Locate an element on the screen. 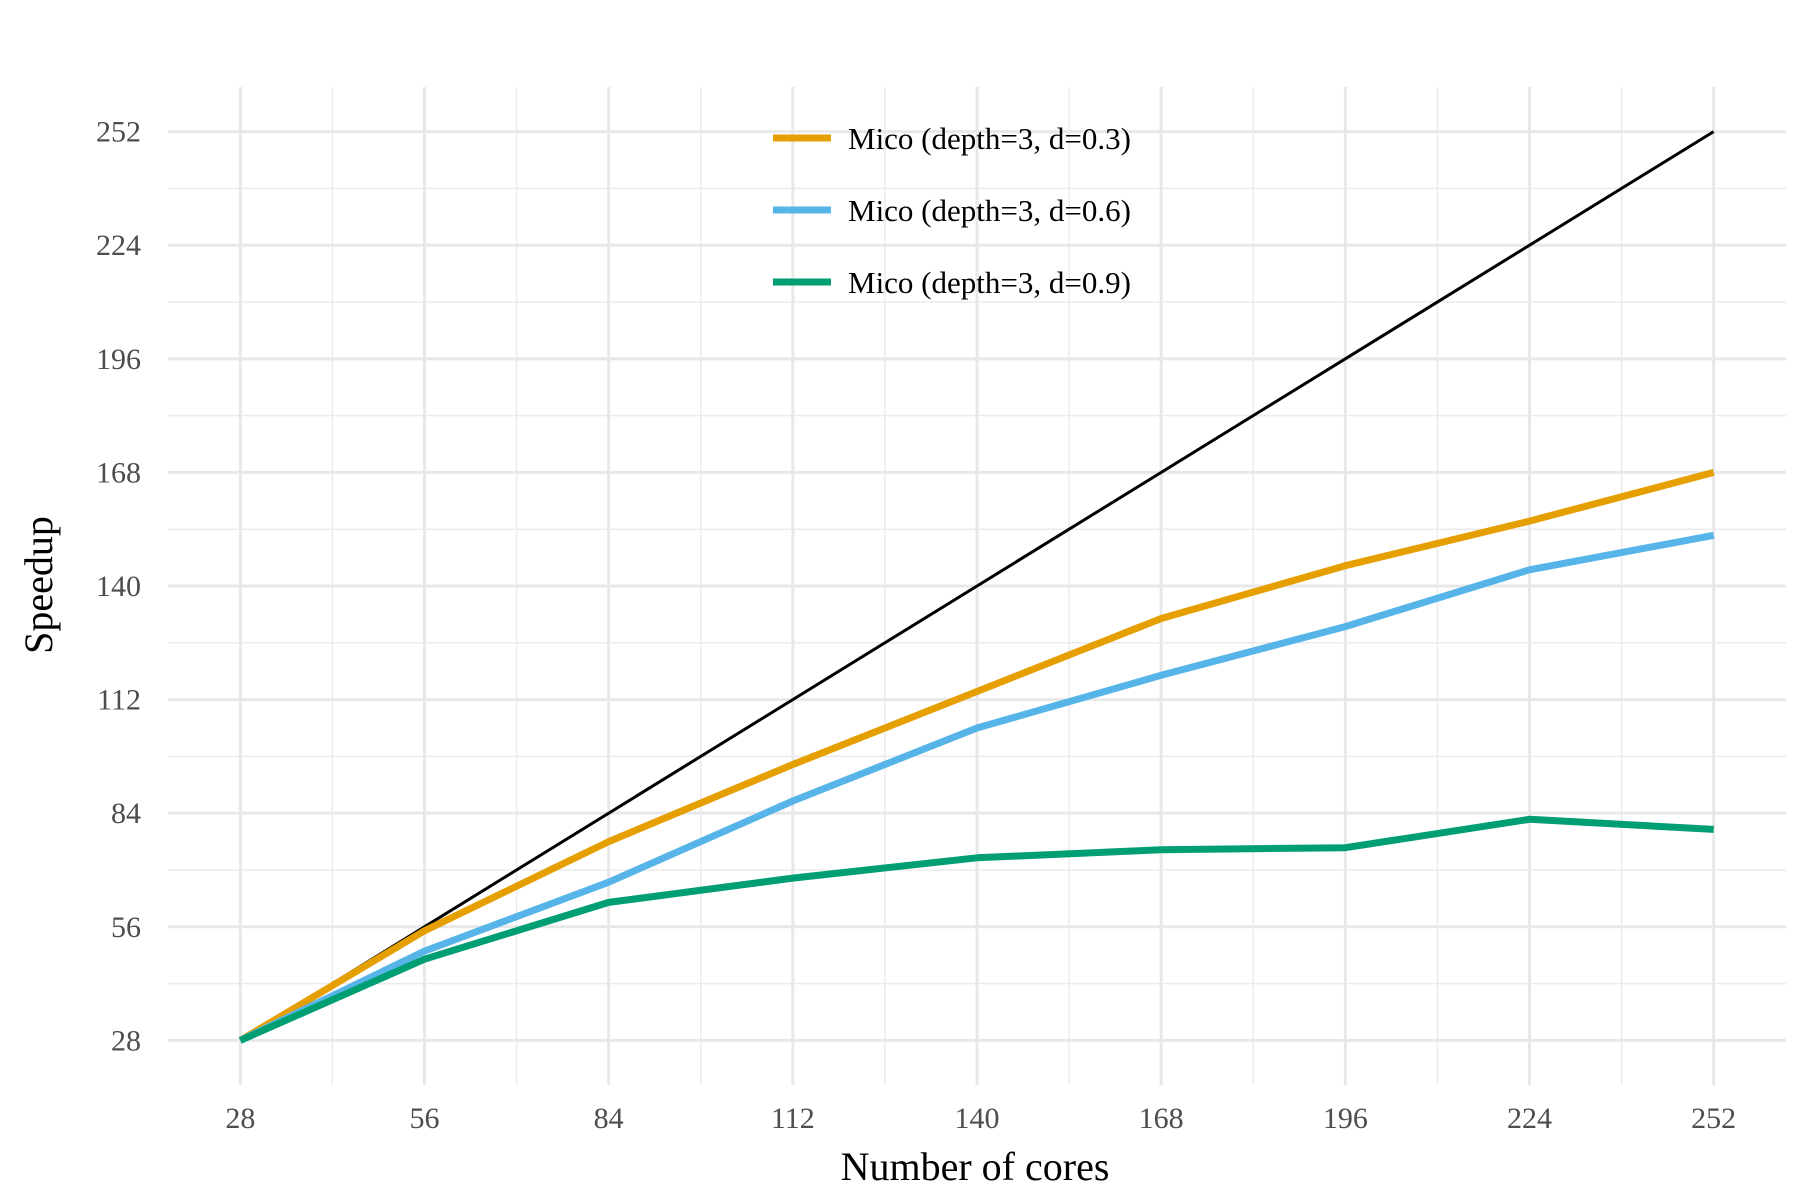 The image size is (1800, 1200). x-tick-label: 168 is located at coordinates (1161, 1118).